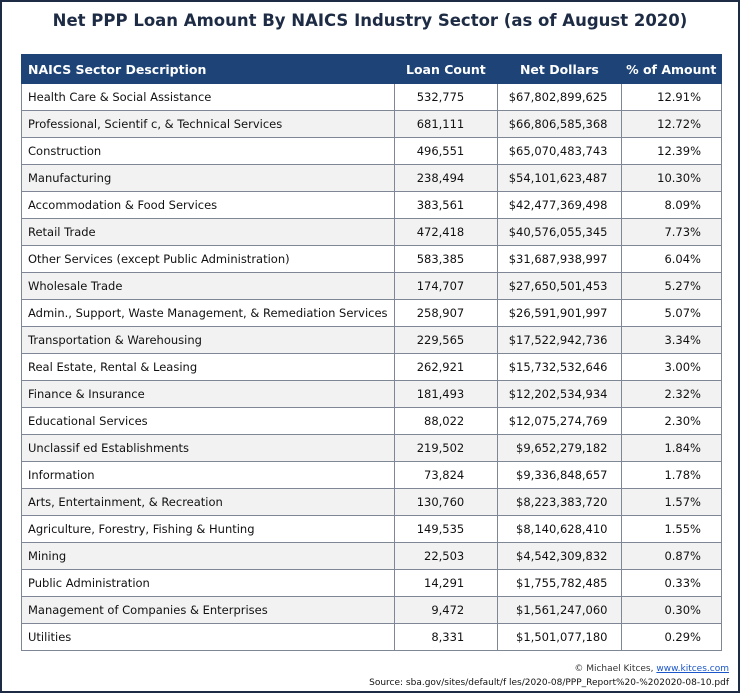  What do you see at coordinates (559, 97) in the screenshot?
I see `table-number: $67,802,899,625` at bounding box center [559, 97].